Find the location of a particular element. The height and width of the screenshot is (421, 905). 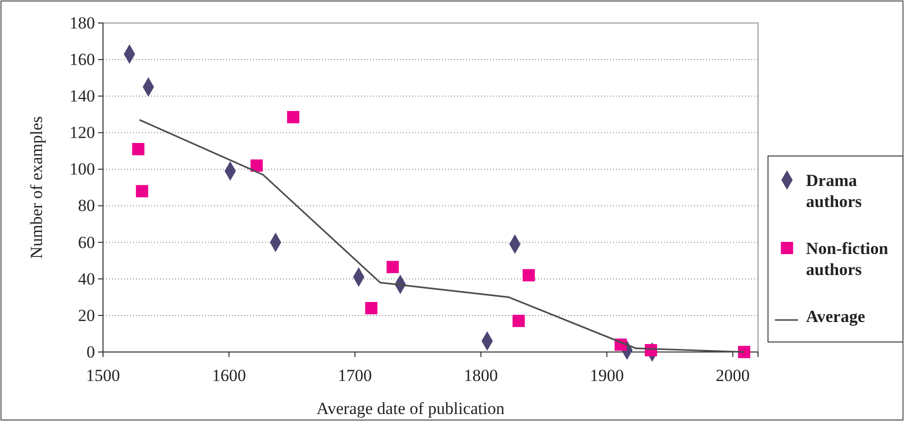

y-tick-label: 60 is located at coordinates (86, 242).